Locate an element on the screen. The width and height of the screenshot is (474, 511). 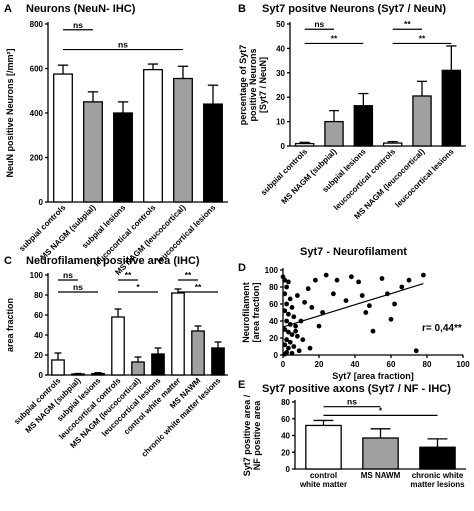
x-tick-label: 100 is located at coordinates (463, 364).